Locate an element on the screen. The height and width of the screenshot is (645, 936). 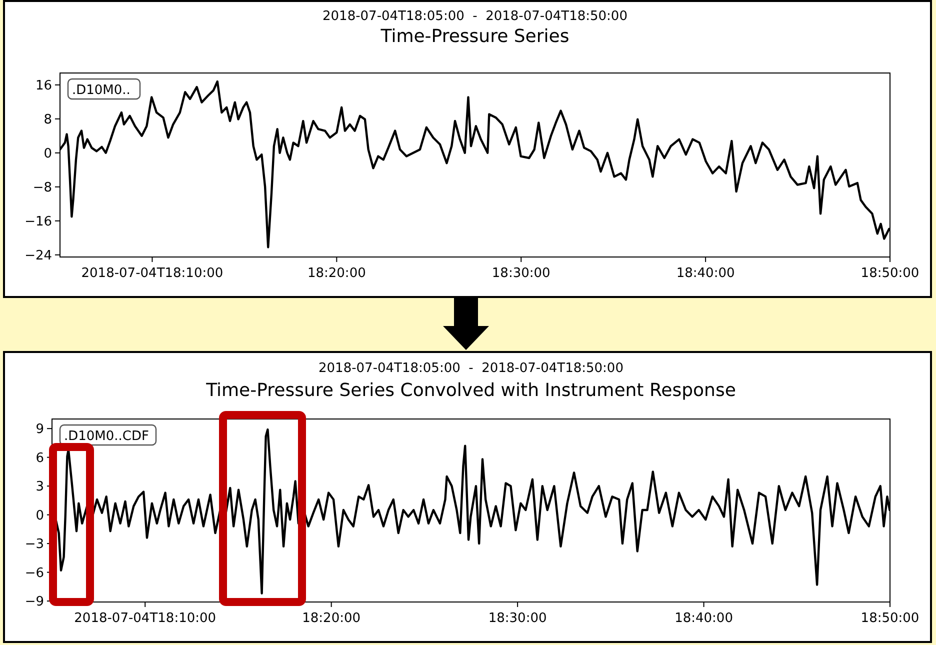
y-tick-label: −3 is located at coordinates (34, 544).